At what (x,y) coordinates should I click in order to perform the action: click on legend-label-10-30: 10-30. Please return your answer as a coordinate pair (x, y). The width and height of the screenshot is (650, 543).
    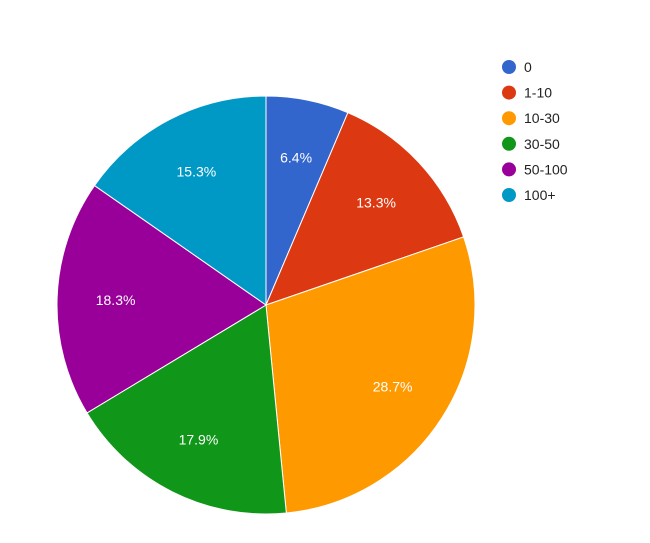
    Looking at the image, I should click on (542, 118).